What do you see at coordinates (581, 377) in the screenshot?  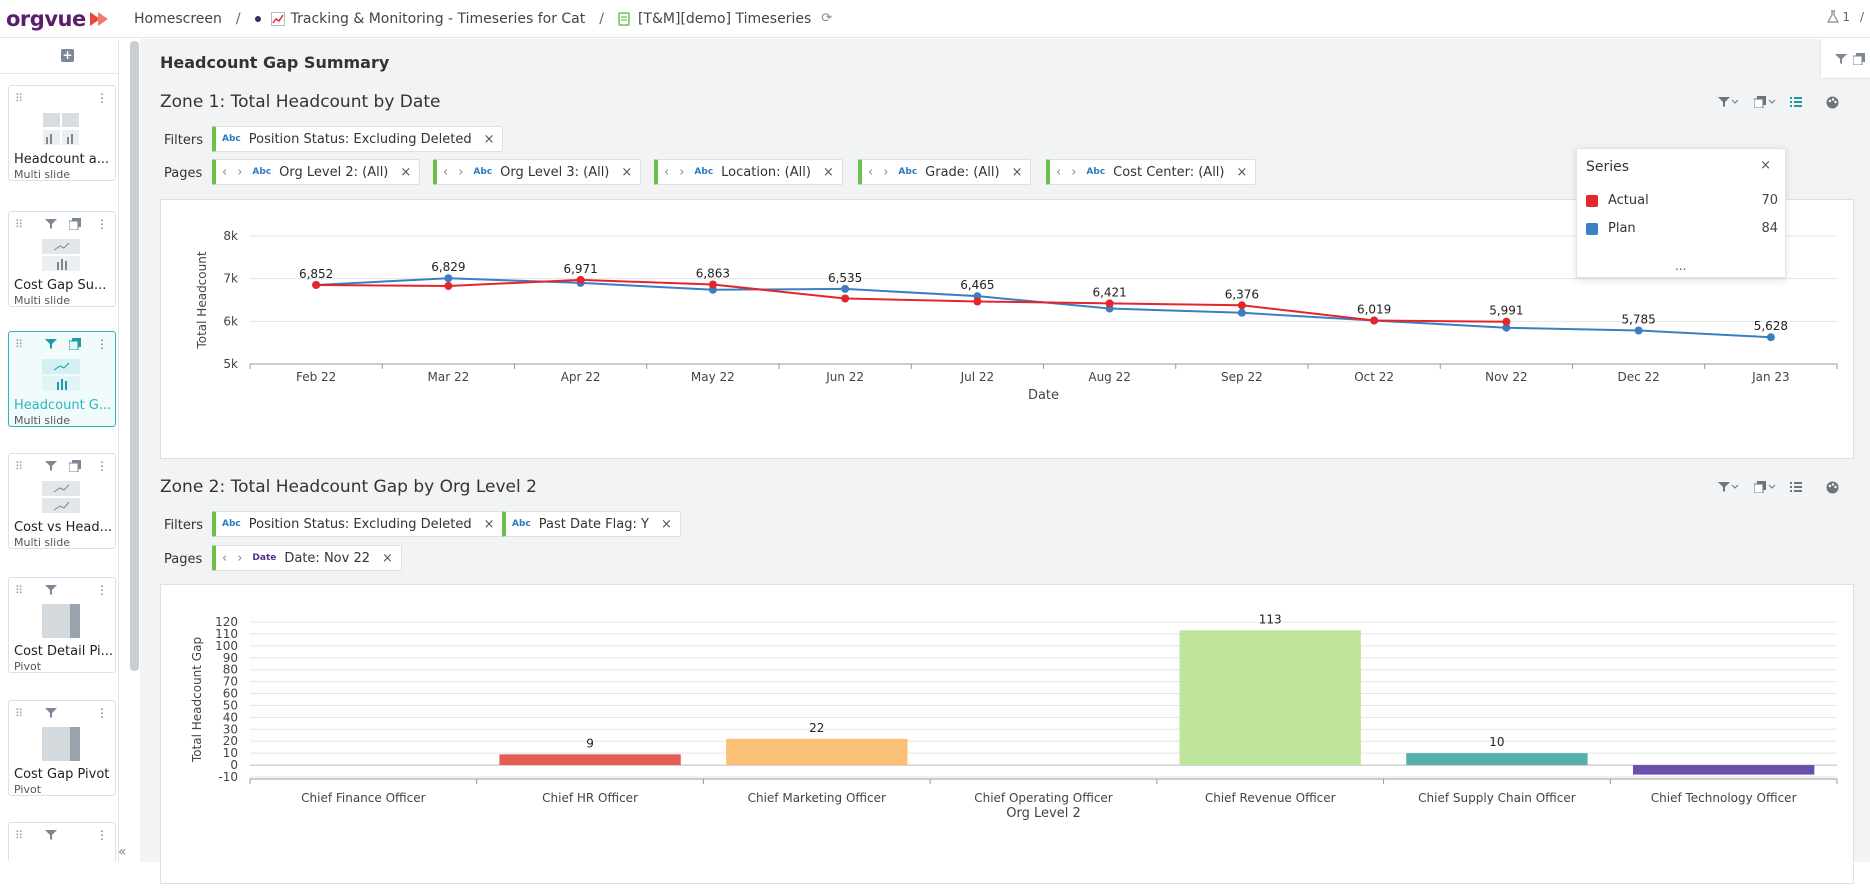 I see `x-tick-label: Apr 22` at bounding box center [581, 377].